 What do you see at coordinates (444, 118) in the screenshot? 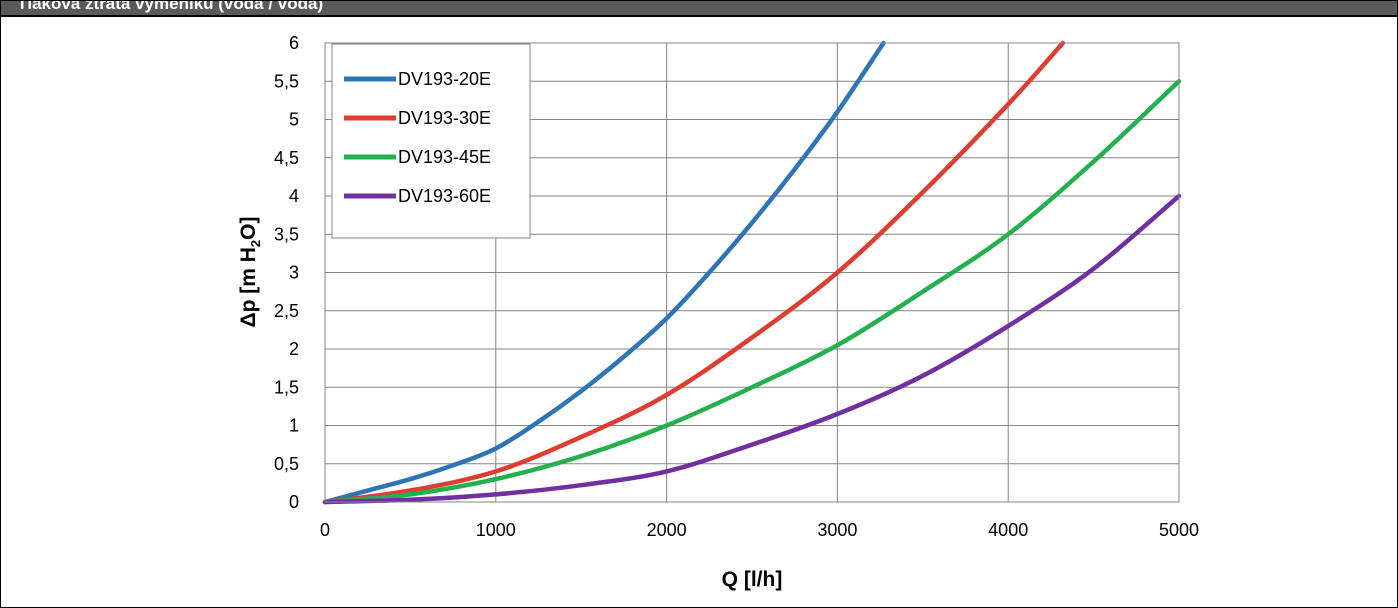
I see `legend-label: DV193-30E` at bounding box center [444, 118].